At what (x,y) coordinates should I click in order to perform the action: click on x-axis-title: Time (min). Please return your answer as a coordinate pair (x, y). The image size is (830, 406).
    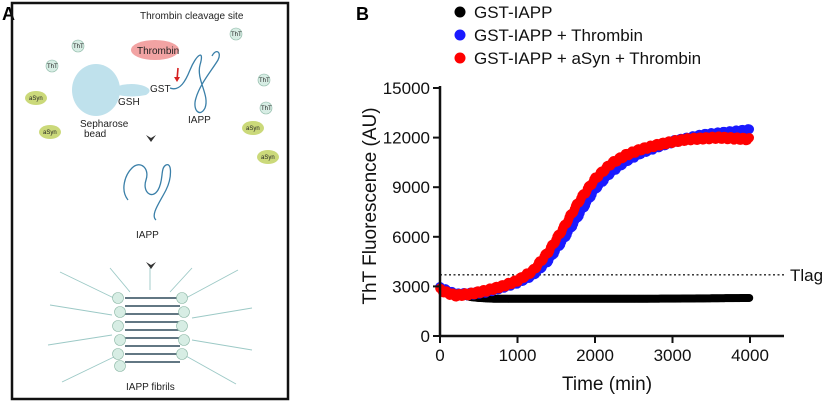
    Looking at the image, I should click on (607, 384).